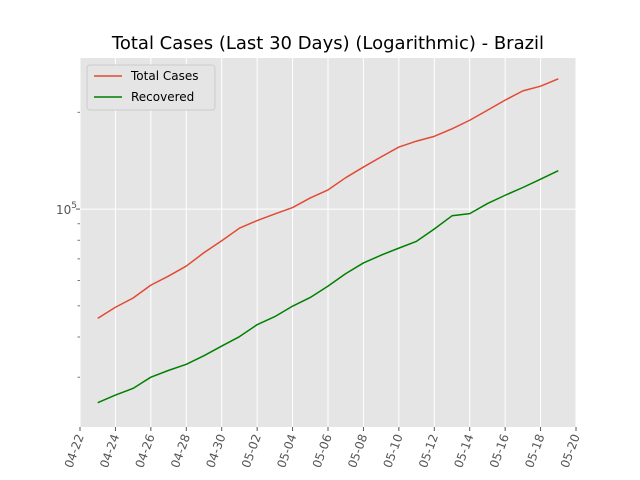 The image size is (640, 480). I want to click on y-axis: 105, so click(68, 244).